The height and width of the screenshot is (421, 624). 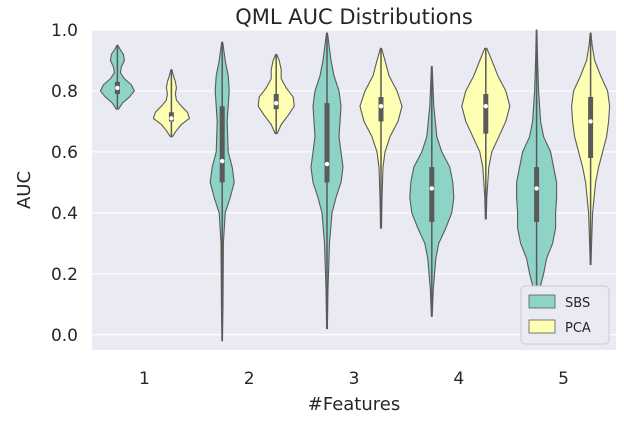 What do you see at coordinates (64, 275) in the screenshot?
I see `y-tick-label: 0.2` at bounding box center [64, 275].